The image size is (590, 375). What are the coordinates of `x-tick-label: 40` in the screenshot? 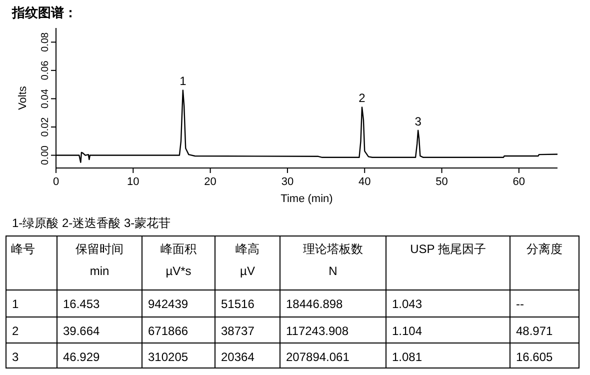 It's located at (364, 182).